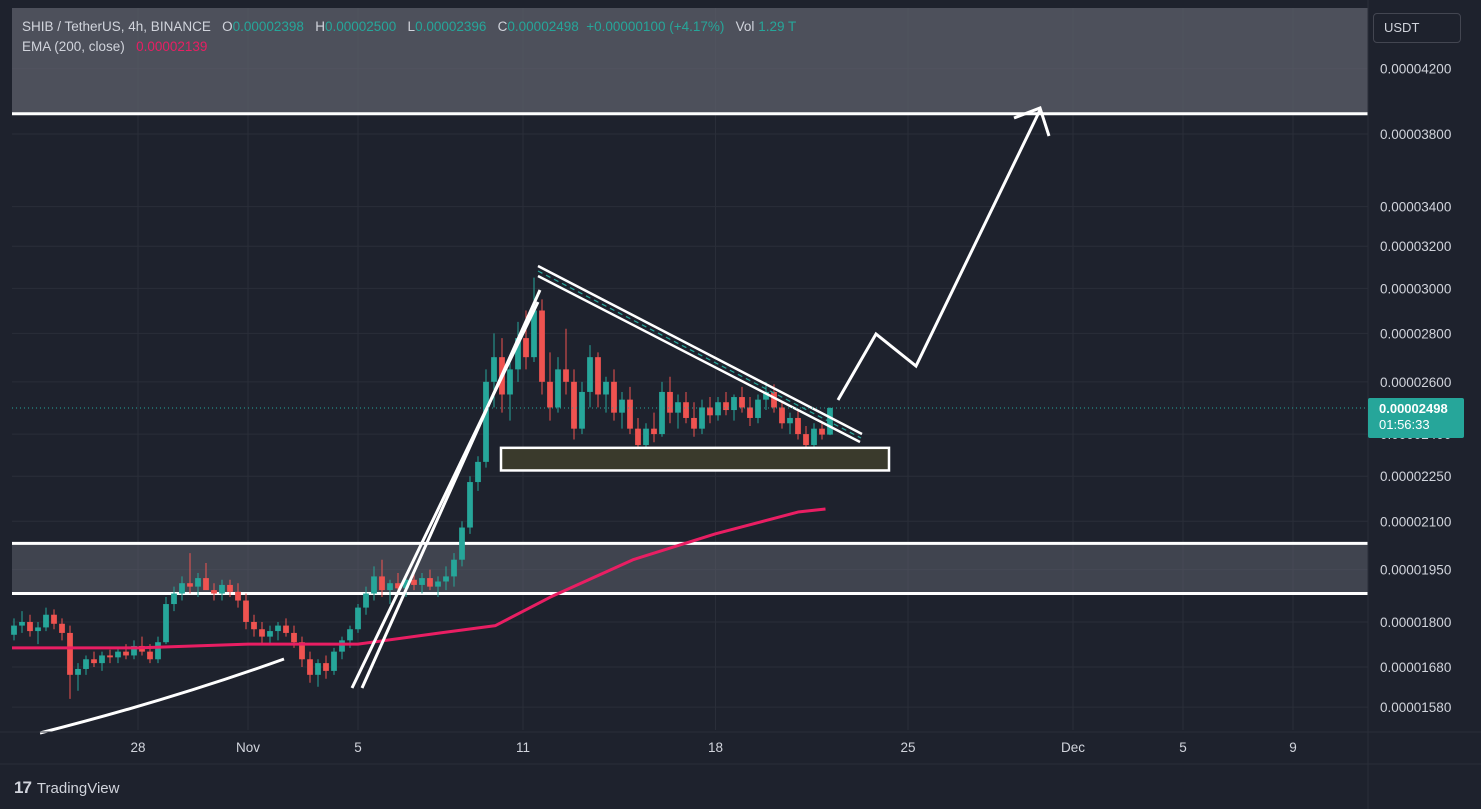 The width and height of the screenshot is (1481, 809). Describe the element at coordinates (1413, 408) in the screenshot. I see `last-price-value: 0.00002498` at that location.